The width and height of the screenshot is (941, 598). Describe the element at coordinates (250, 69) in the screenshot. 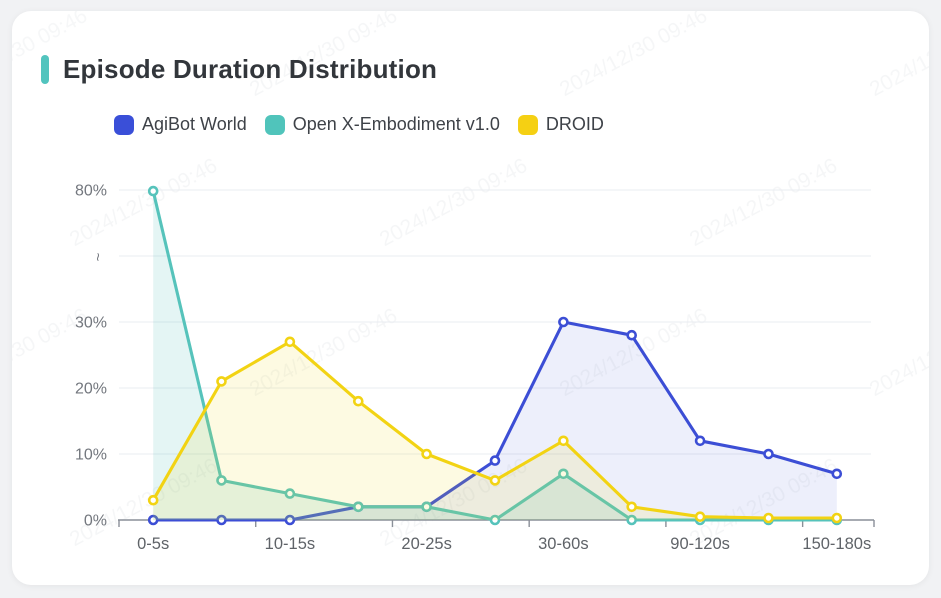

I see `page-title: Episode Duration Distribution` at that location.